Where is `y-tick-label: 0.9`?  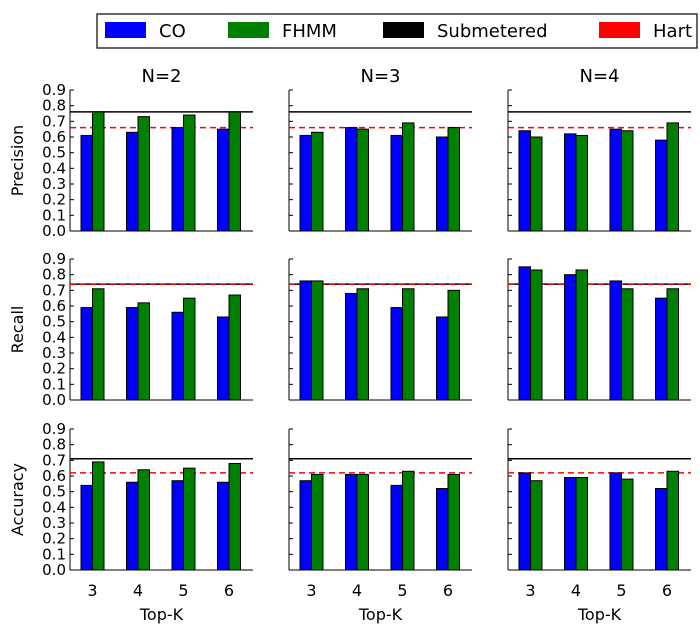
y-tick-label: 0.9 is located at coordinates (54, 259).